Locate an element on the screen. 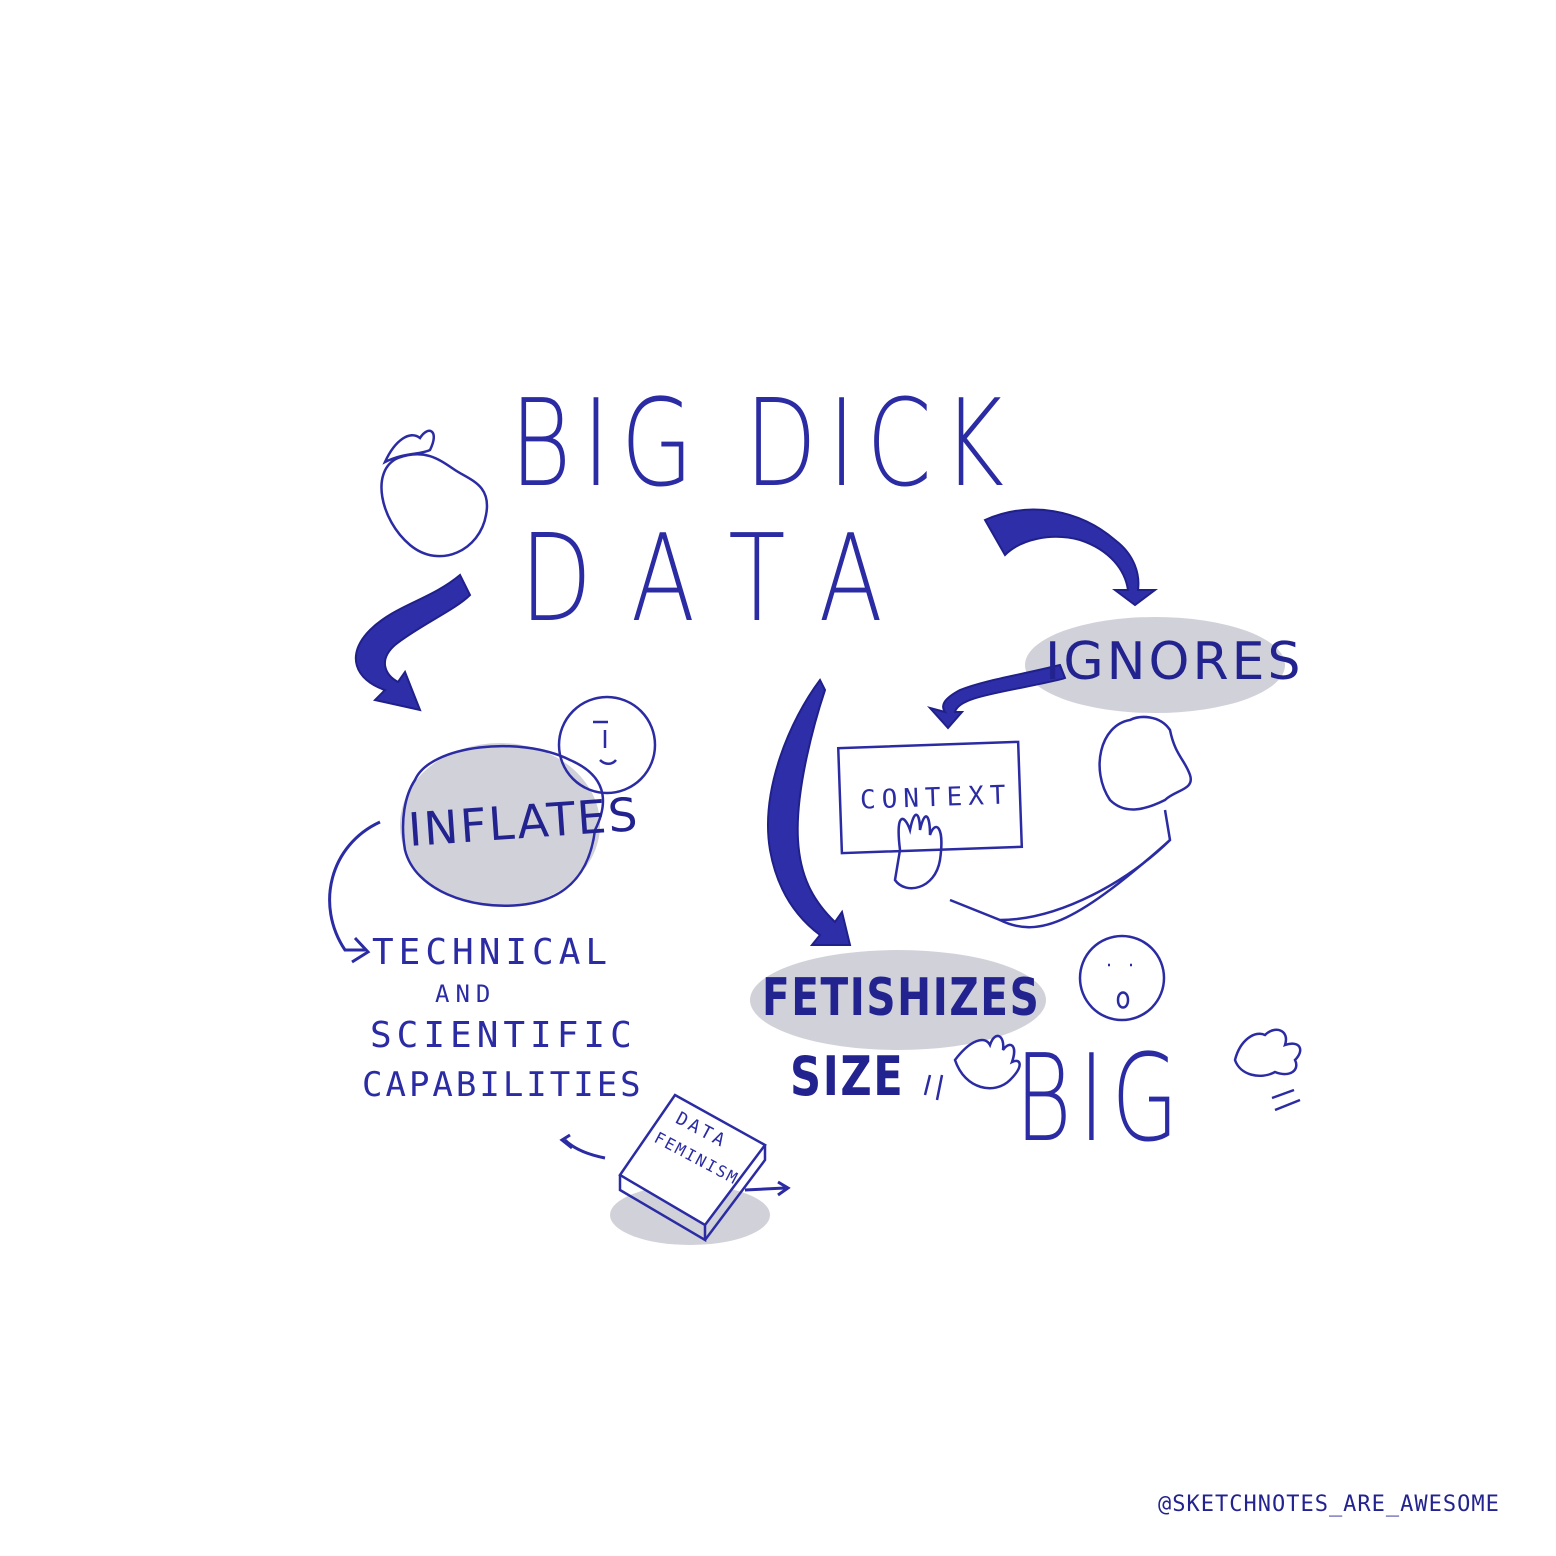  context-label: CONTEXT is located at coordinates (936, 798).